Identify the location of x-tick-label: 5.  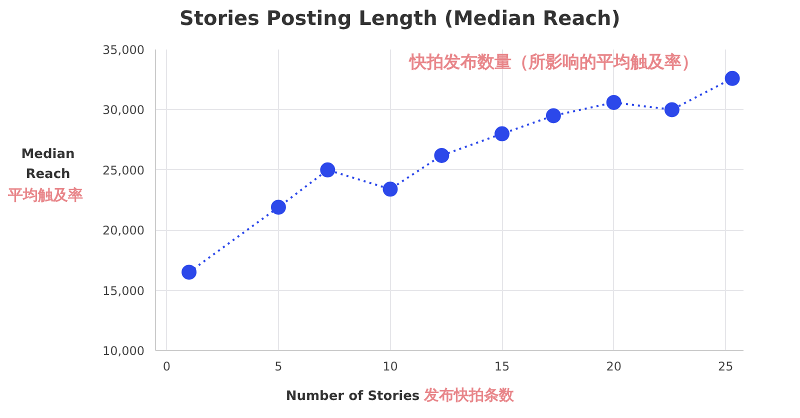
(278, 367).